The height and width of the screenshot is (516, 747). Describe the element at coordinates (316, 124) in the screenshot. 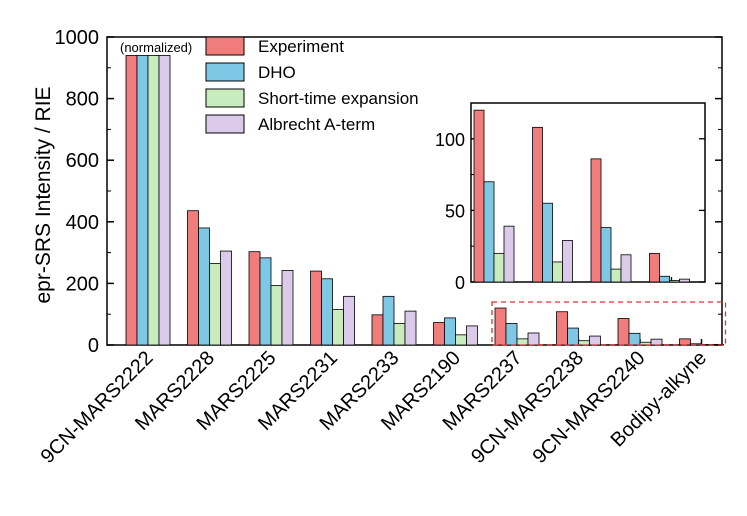

I see `legend-label: Albrecht A-term` at that location.